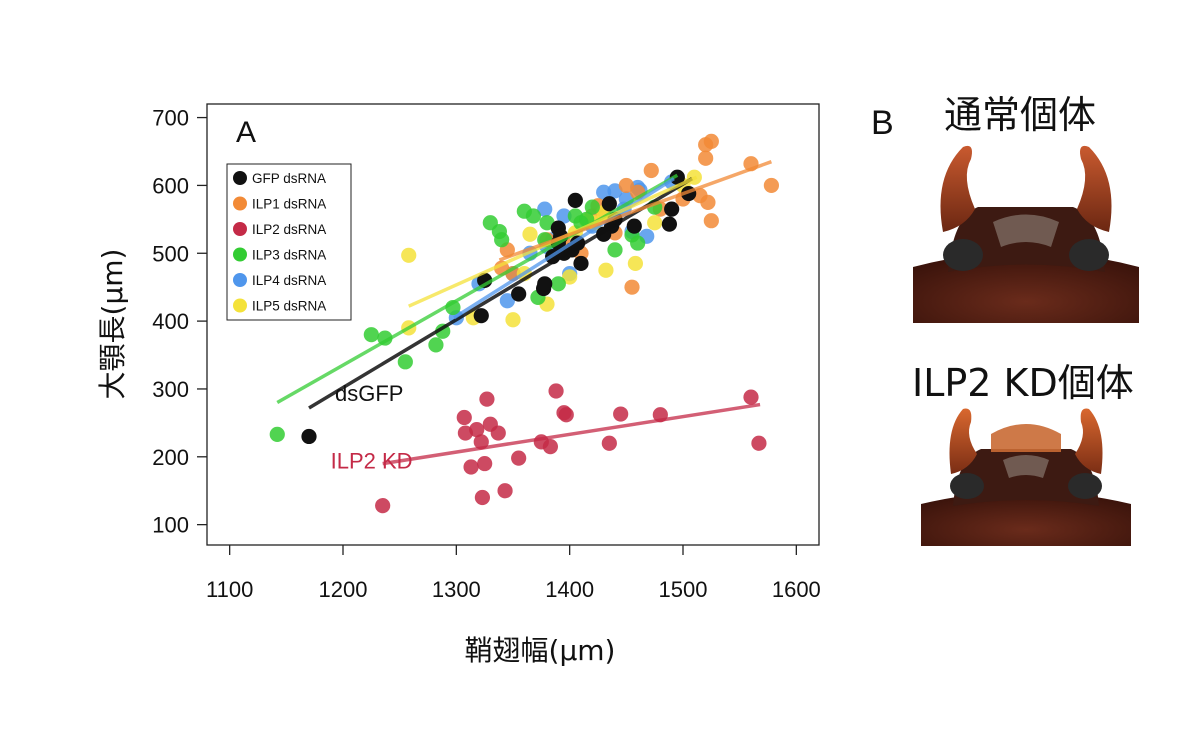 This screenshot has height=738, width=1200. I want to click on fit-line-gfp, so click(500, 293).